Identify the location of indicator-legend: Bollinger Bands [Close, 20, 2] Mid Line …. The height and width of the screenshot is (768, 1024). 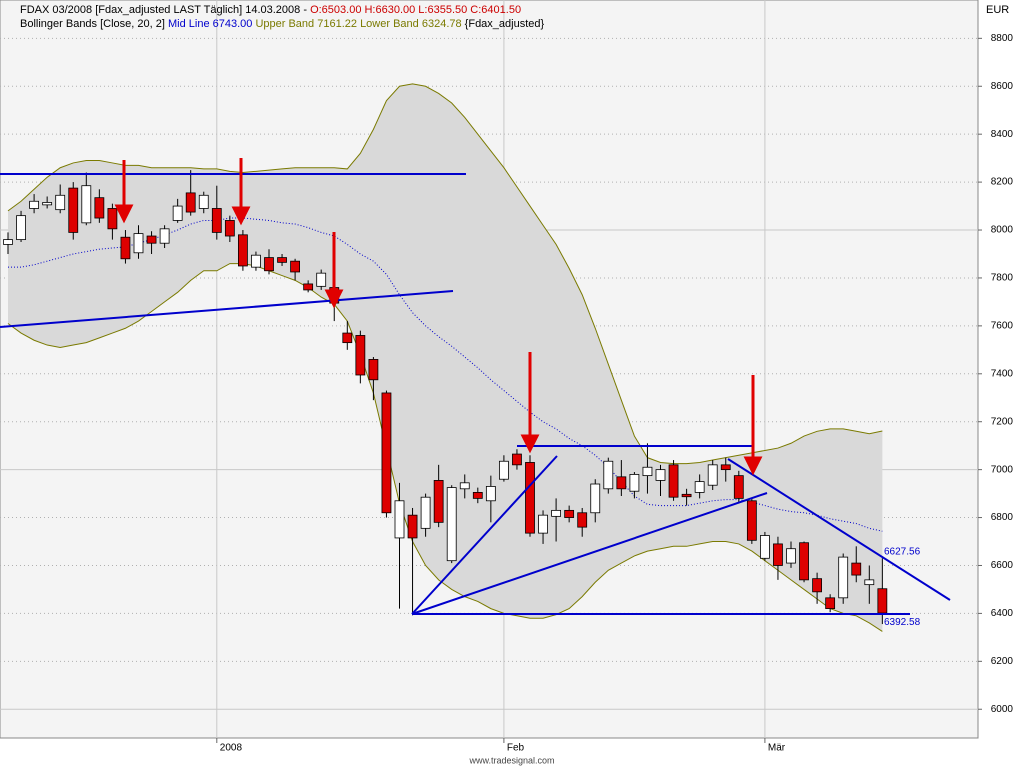
(282, 24).